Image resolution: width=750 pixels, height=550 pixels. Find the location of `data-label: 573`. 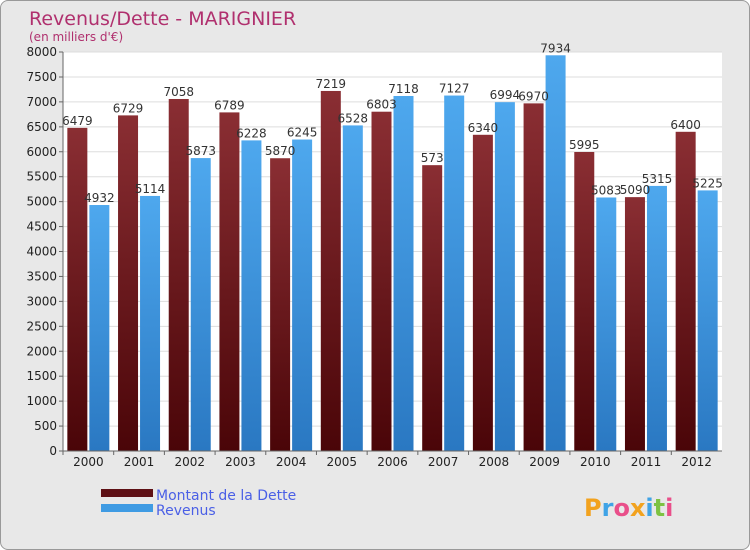

data-label: 573 is located at coordinates (432, 158).